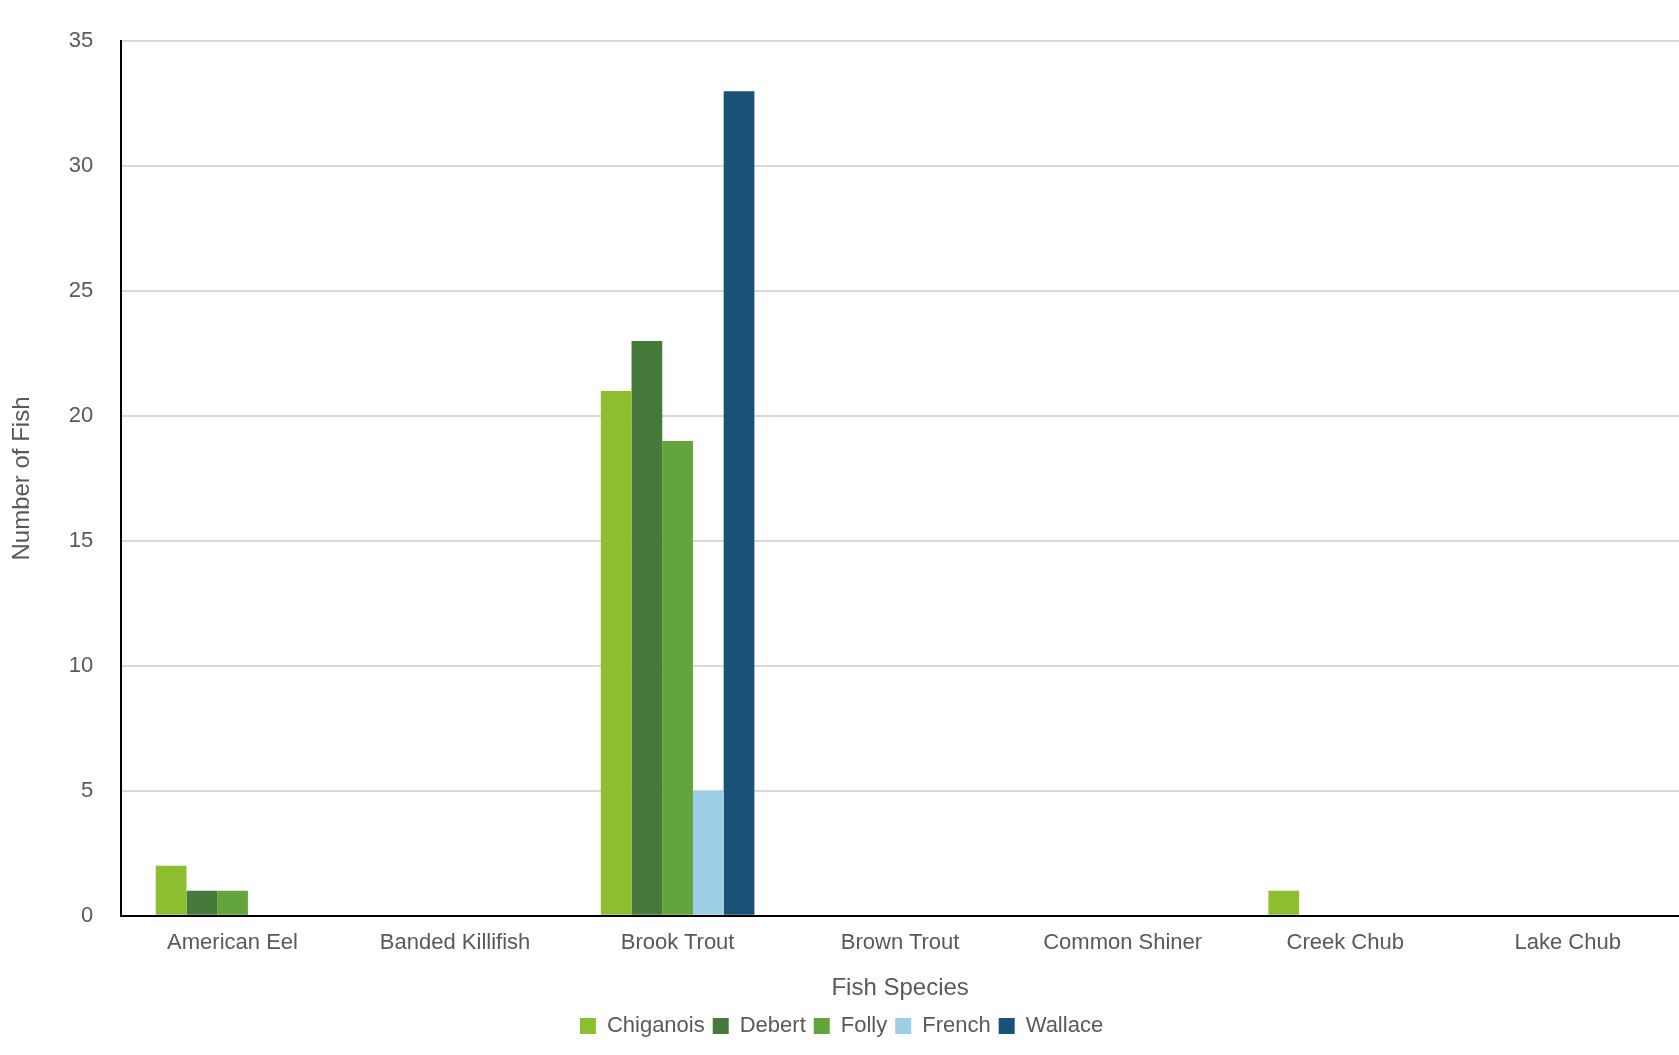 The width and height of the screenshot is (1679, 1055). What do you see at coordinates (655, 1025) in the screenshot?
I see `legend-label: Chiganois` at bounding box center [655, 1025].